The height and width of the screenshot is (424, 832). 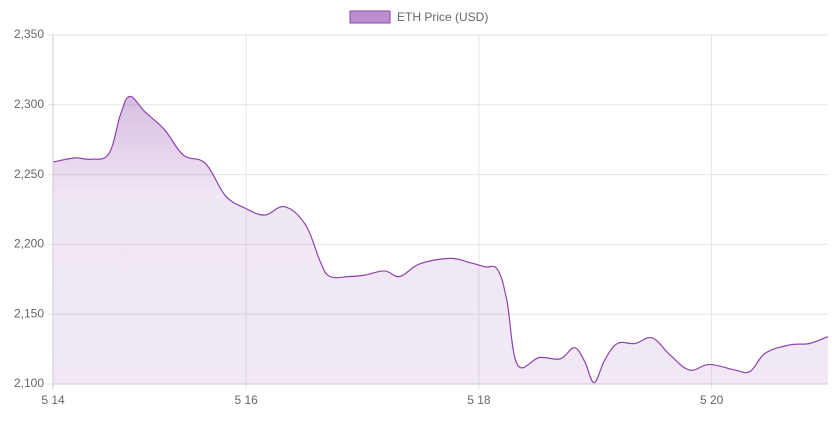 What do you see at coordinates (29, 244) in the screenshot?
I see `y-tick-label: 2,200` at bounding box center [29, 244].